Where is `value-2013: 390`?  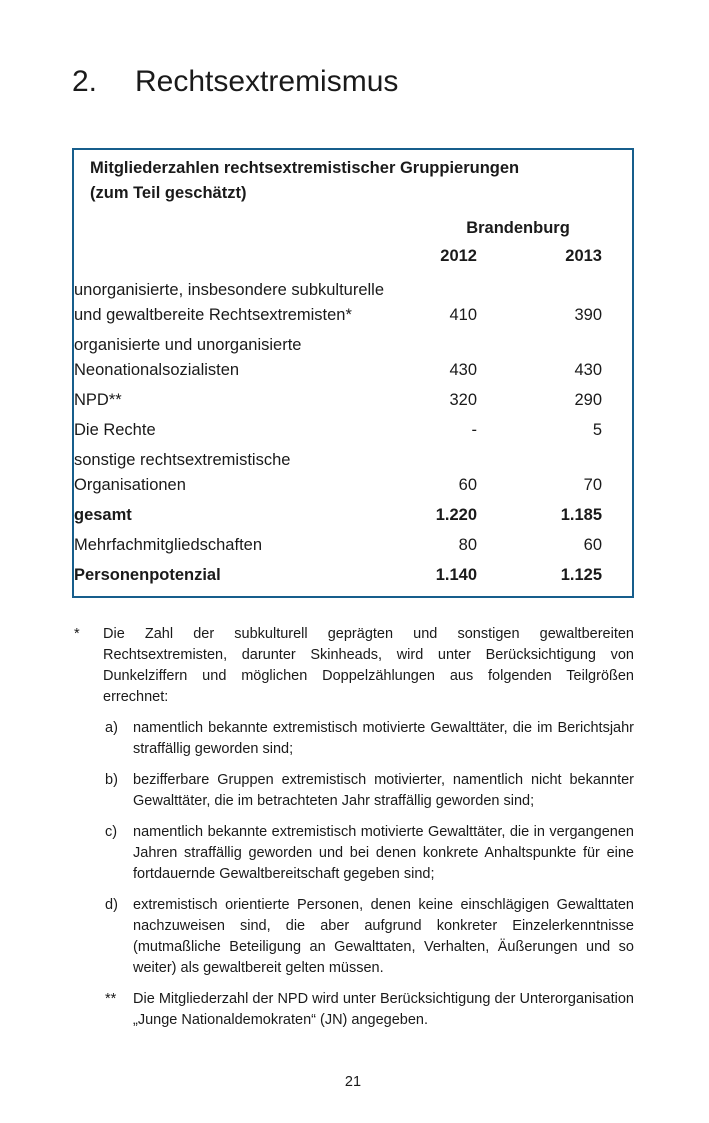
value-2013: 390 is located at coordinates (588, 315).